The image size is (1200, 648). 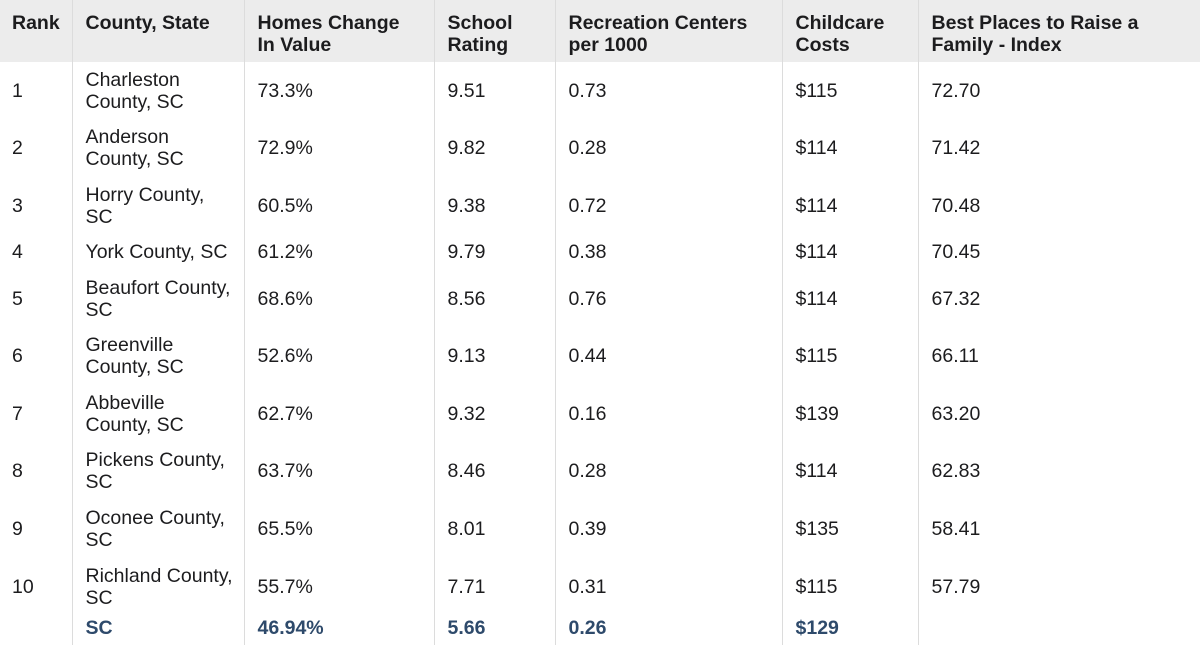 I want to click on cell-childcare-costs: $139, so click(x=849, y=413).